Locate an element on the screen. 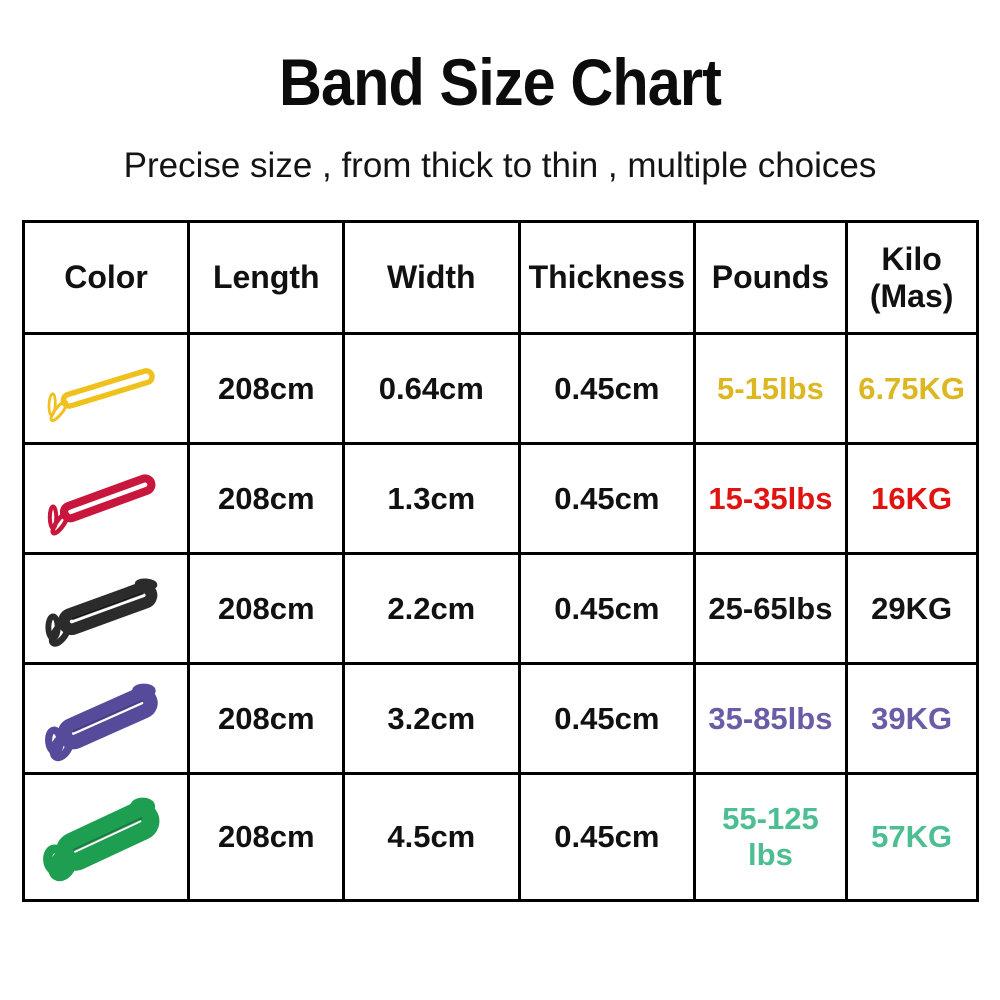 The width and height of the screenshot is (1000, 1000). yellow-thickness-cell: 0.45cm is located at coordinates (607, 388).